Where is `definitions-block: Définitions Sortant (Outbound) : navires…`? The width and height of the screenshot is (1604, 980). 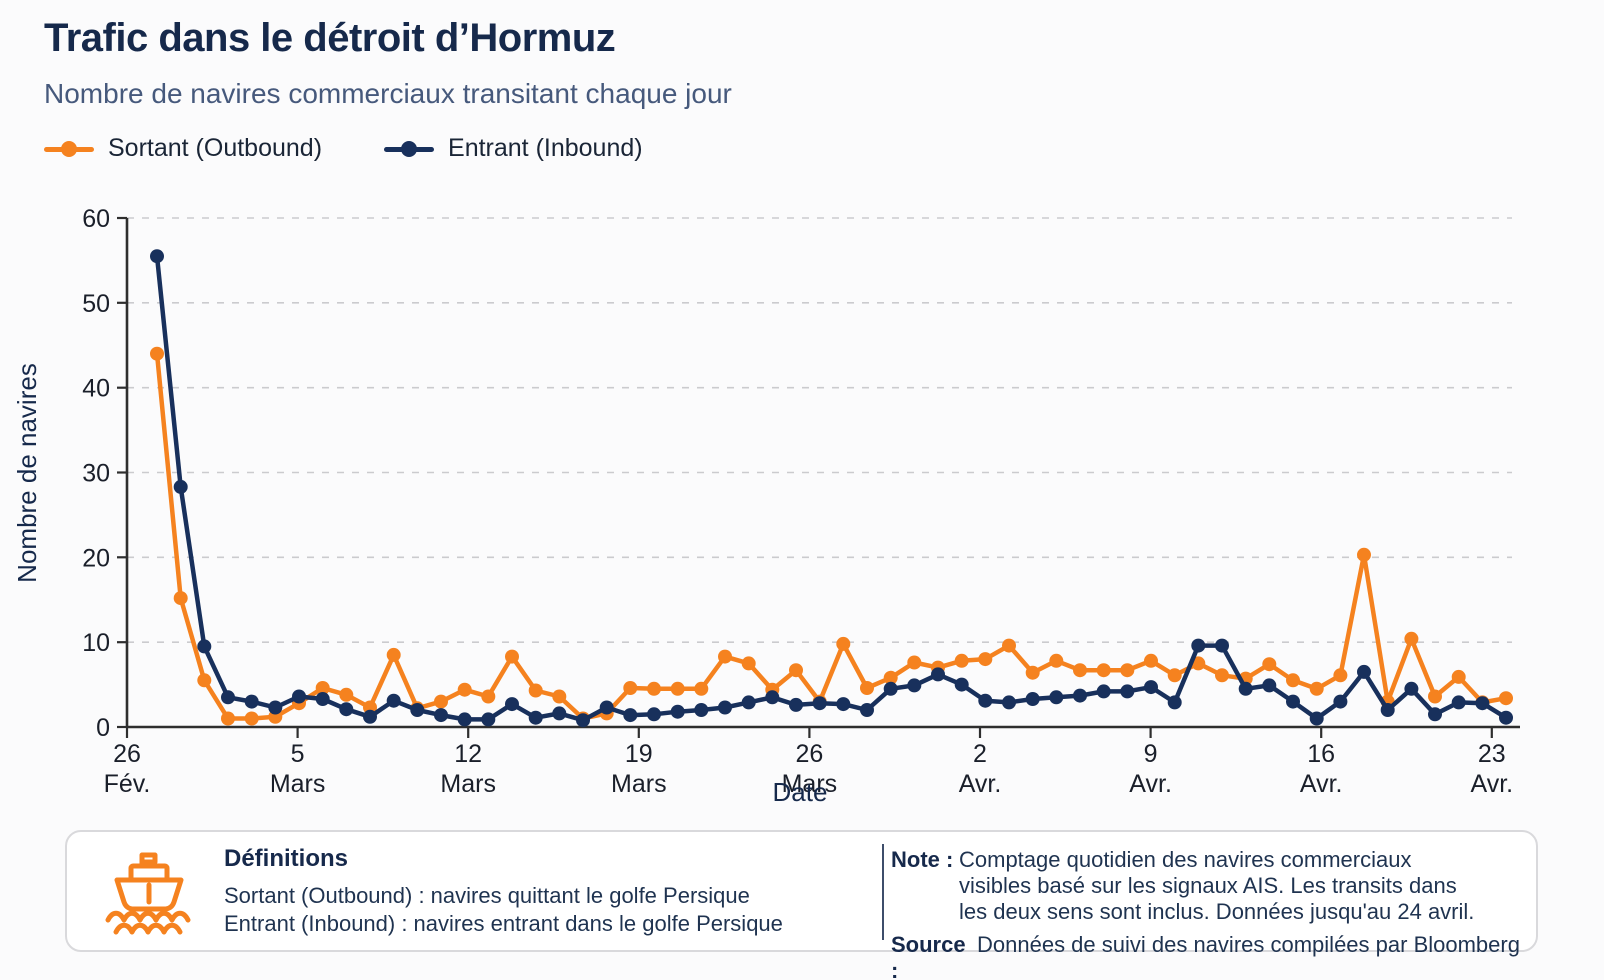
definitions-block: Définitions Sortant (Outbound) : navires… is located at coordinates (503, 891).